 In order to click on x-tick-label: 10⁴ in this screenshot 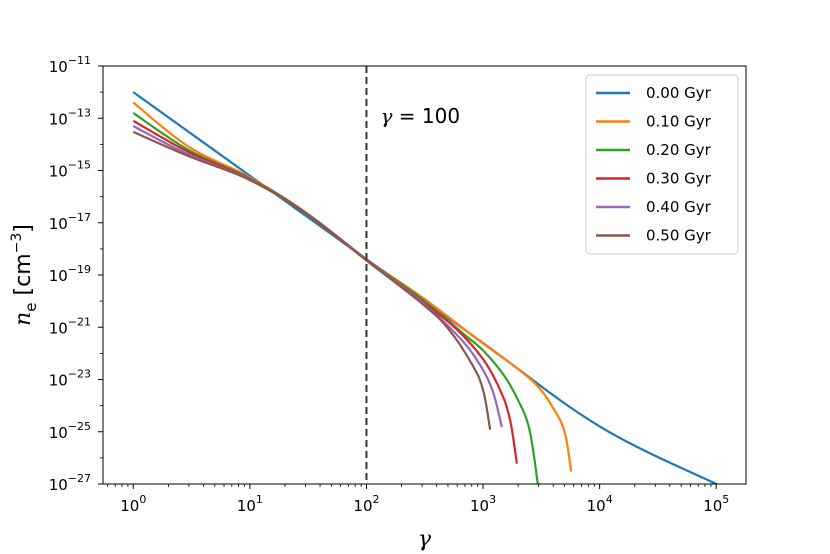, I will do `click(600, 504)`.